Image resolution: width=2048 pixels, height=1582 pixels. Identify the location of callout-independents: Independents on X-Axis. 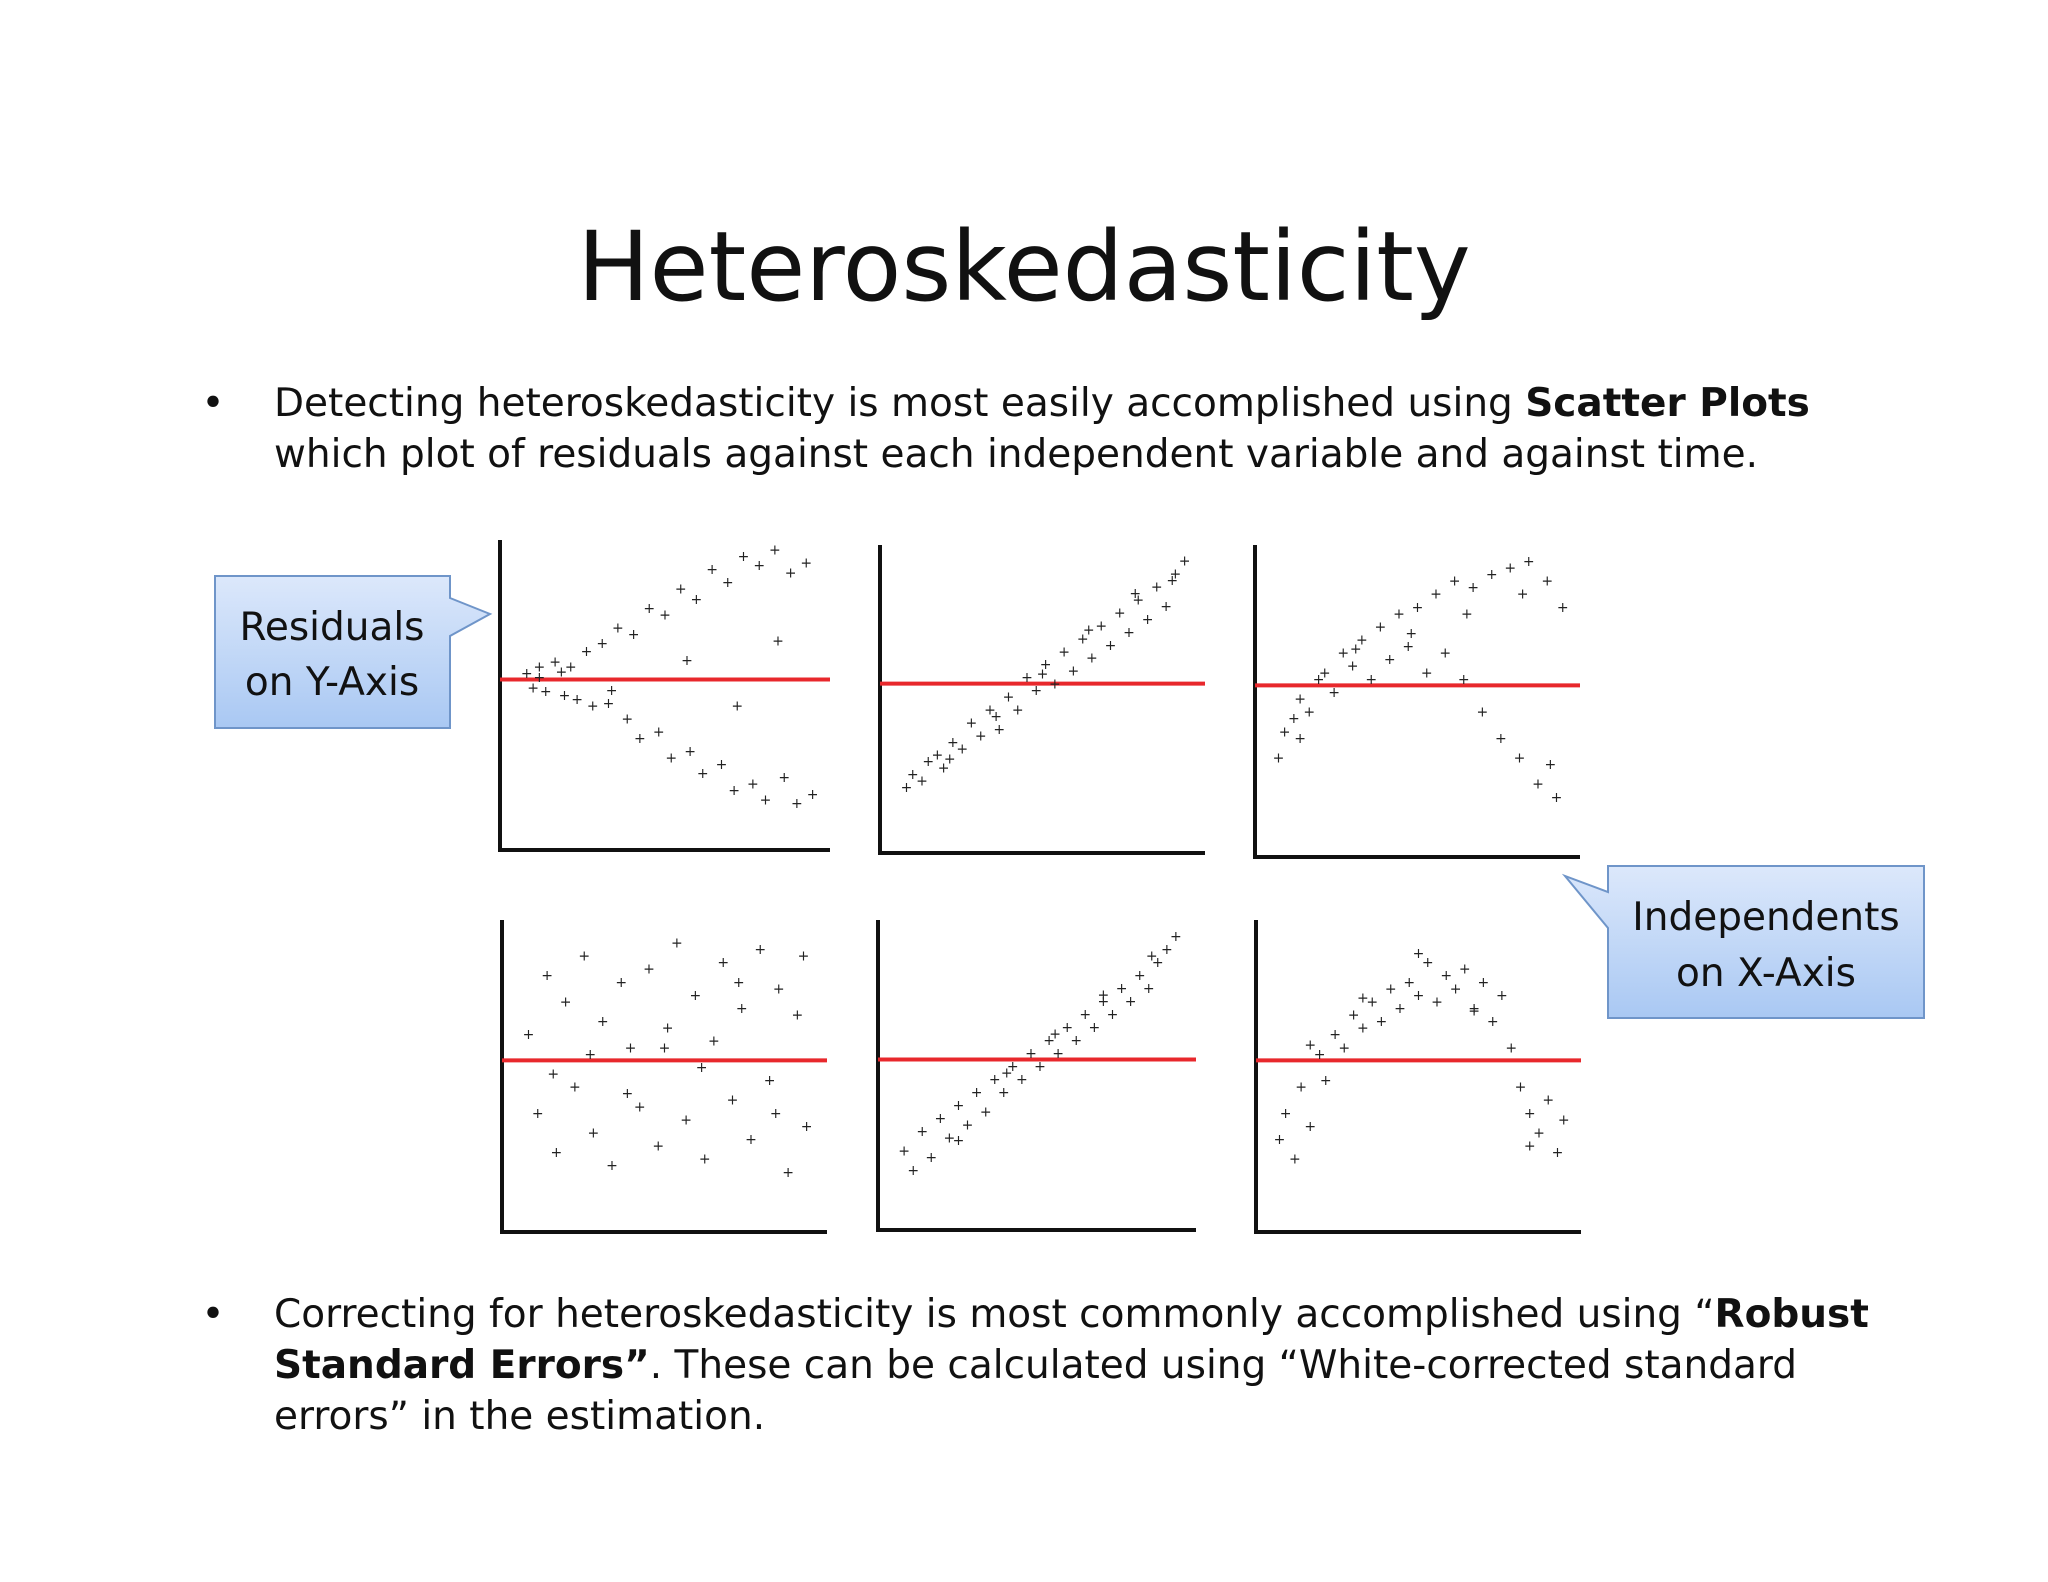
(1743, 942).